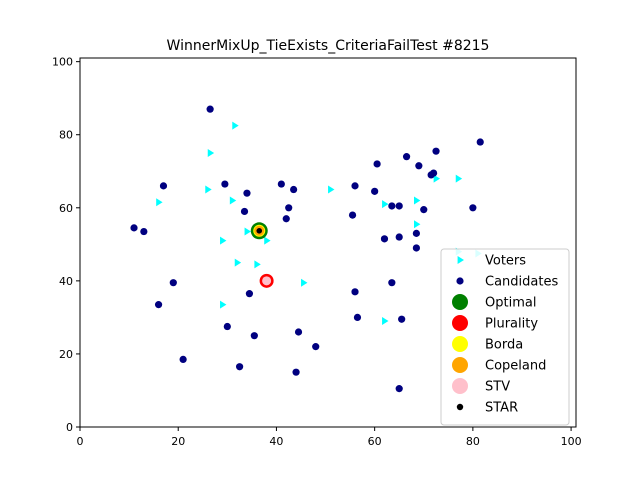  Describe the element at coordinates (259, 231) in the screenshot. I see `winner-marker-star` at that location.